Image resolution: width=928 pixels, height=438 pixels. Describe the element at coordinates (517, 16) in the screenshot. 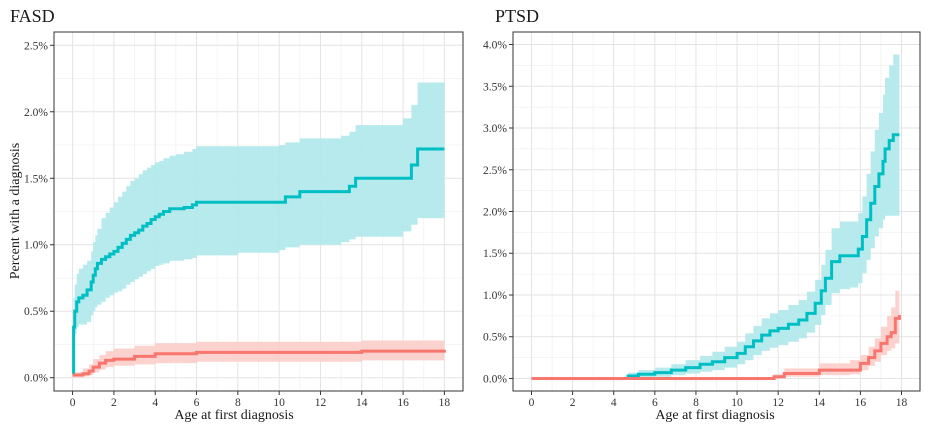

I see `ptsd-panel-title: PTSD` at that location.